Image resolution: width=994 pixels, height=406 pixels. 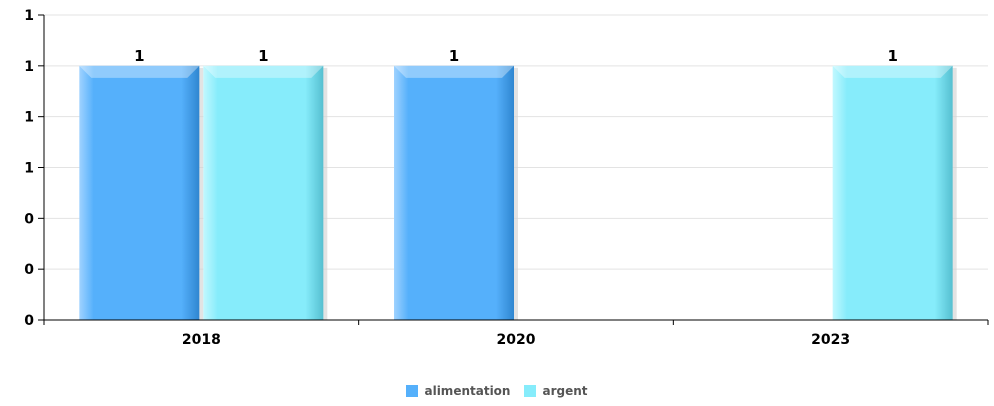 What do you see at coordinates (412, 391) in the screenshot?
I see `legend-swatch-alimentation` at bounding box center [412, 391].